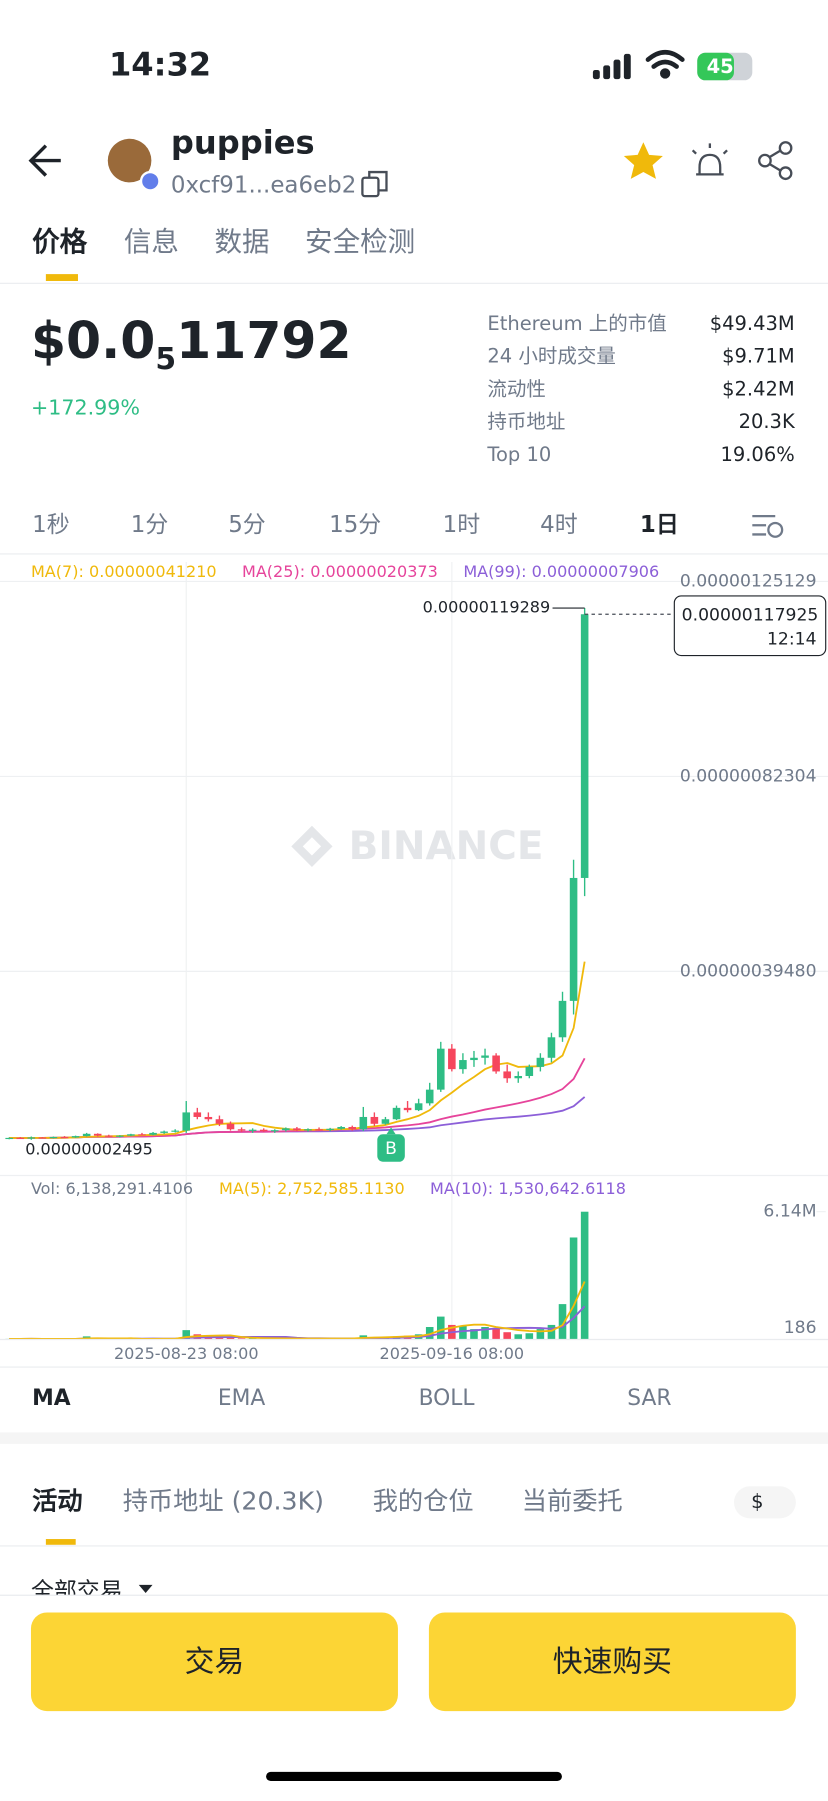 This screenshot has height=1801, width=828. Describe the element at coordinates (360, 242) in the screenshot. I see `tab: 安全检测` at that location.